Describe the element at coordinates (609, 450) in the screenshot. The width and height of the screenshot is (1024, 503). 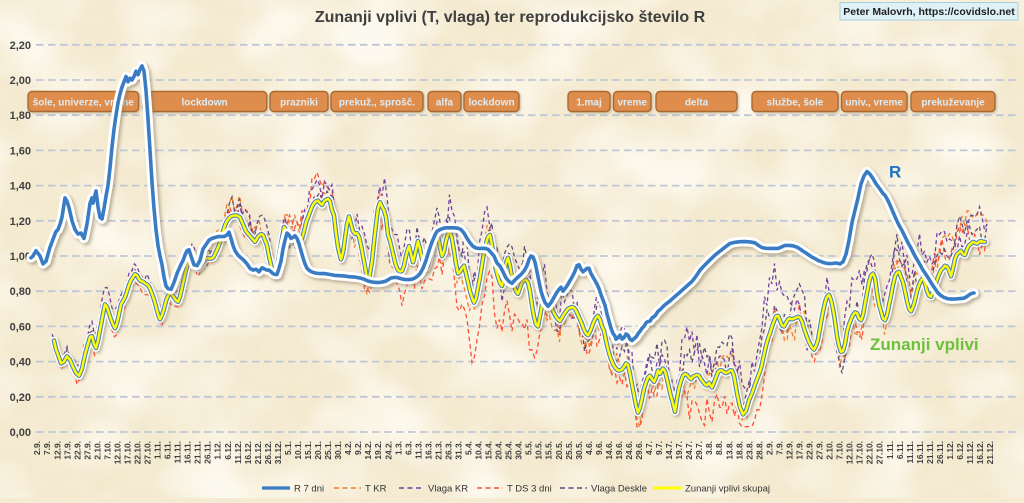
I see `svg-text: 14.6.` at that location.